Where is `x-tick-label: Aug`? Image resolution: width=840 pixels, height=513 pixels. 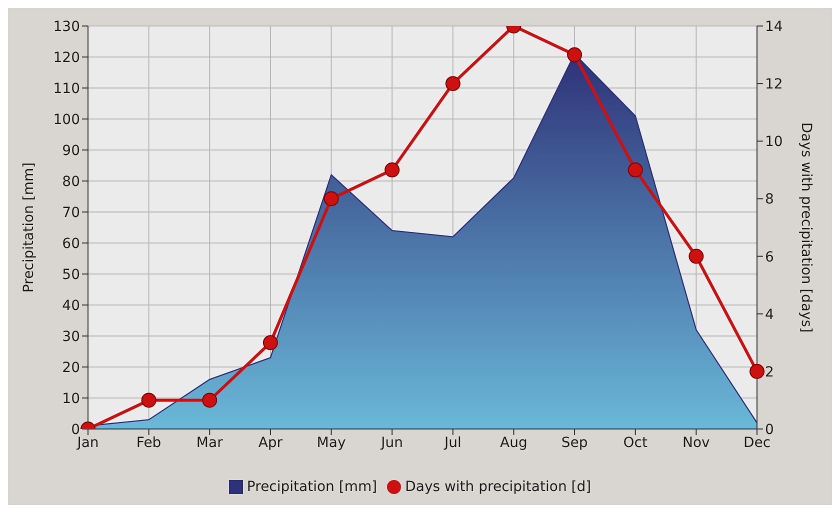 x-tick-label: Aug is located at coordinates (514, 442).